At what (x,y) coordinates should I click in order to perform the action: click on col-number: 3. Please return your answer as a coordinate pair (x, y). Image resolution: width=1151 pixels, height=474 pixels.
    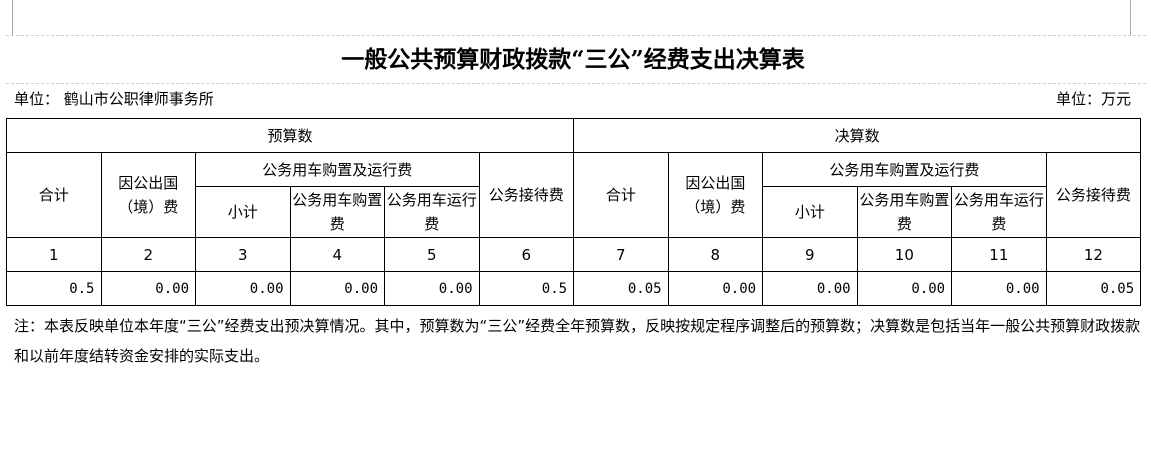
    Looking at the image, I should click on (243, 254).